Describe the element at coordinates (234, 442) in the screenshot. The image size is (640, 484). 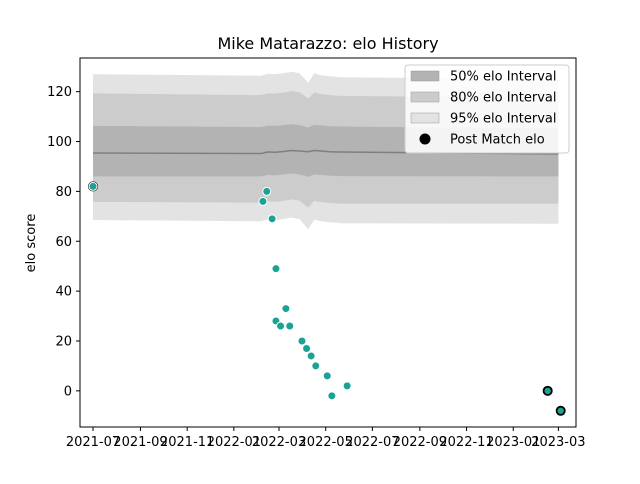
I see `x-tick-label: 2022-01` at that location.